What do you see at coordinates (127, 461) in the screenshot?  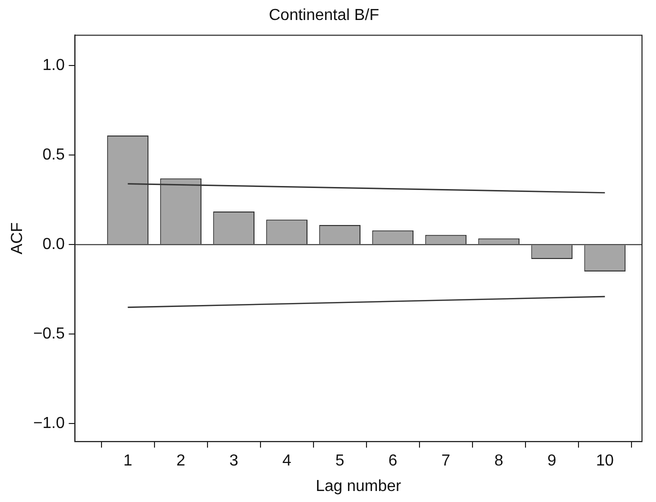 I see `x-tick-label: 1` at bounding box center [127, 461].